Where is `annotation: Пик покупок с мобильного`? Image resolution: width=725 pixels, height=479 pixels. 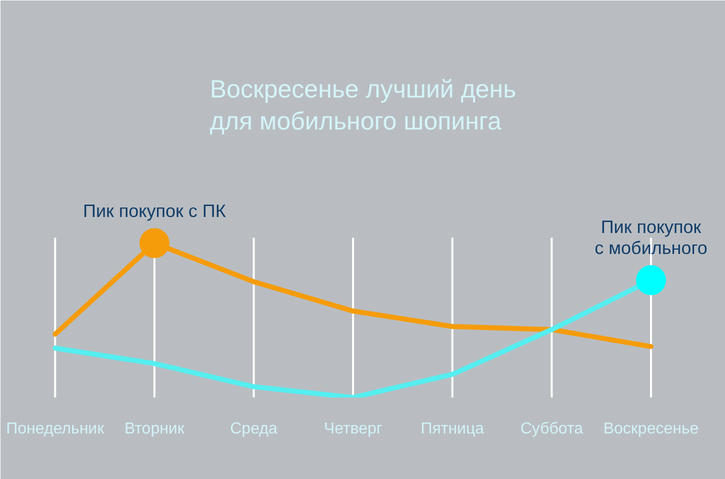 annotation: Пик покупок с мобильного is located at coordinates (651, 237).